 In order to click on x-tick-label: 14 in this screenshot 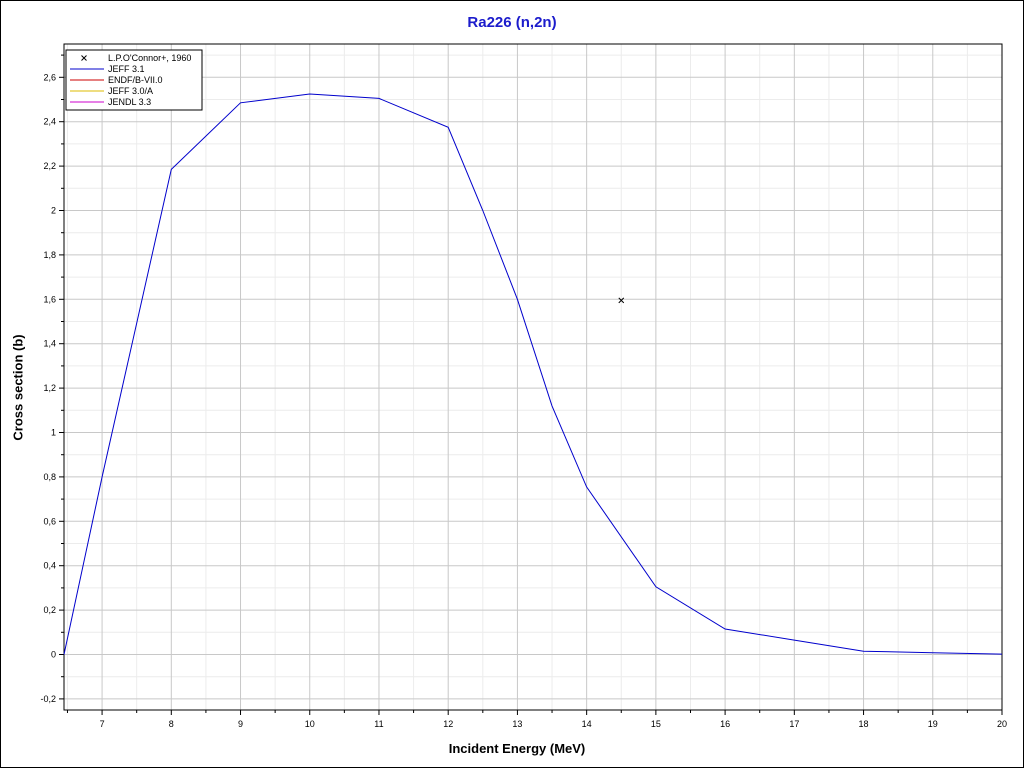, I will do `click(587, 724)`.